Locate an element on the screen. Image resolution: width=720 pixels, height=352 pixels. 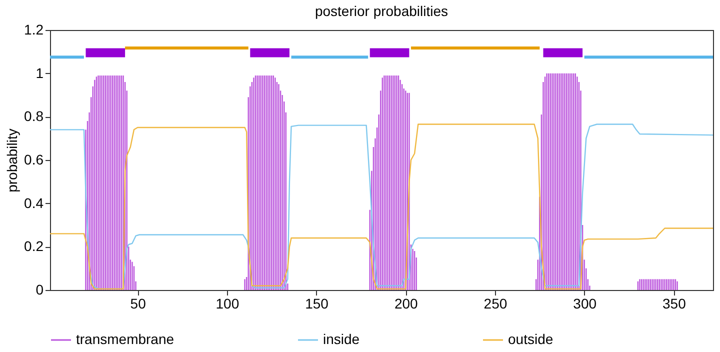
legend-label: outside is located at coordinates (531, 339).